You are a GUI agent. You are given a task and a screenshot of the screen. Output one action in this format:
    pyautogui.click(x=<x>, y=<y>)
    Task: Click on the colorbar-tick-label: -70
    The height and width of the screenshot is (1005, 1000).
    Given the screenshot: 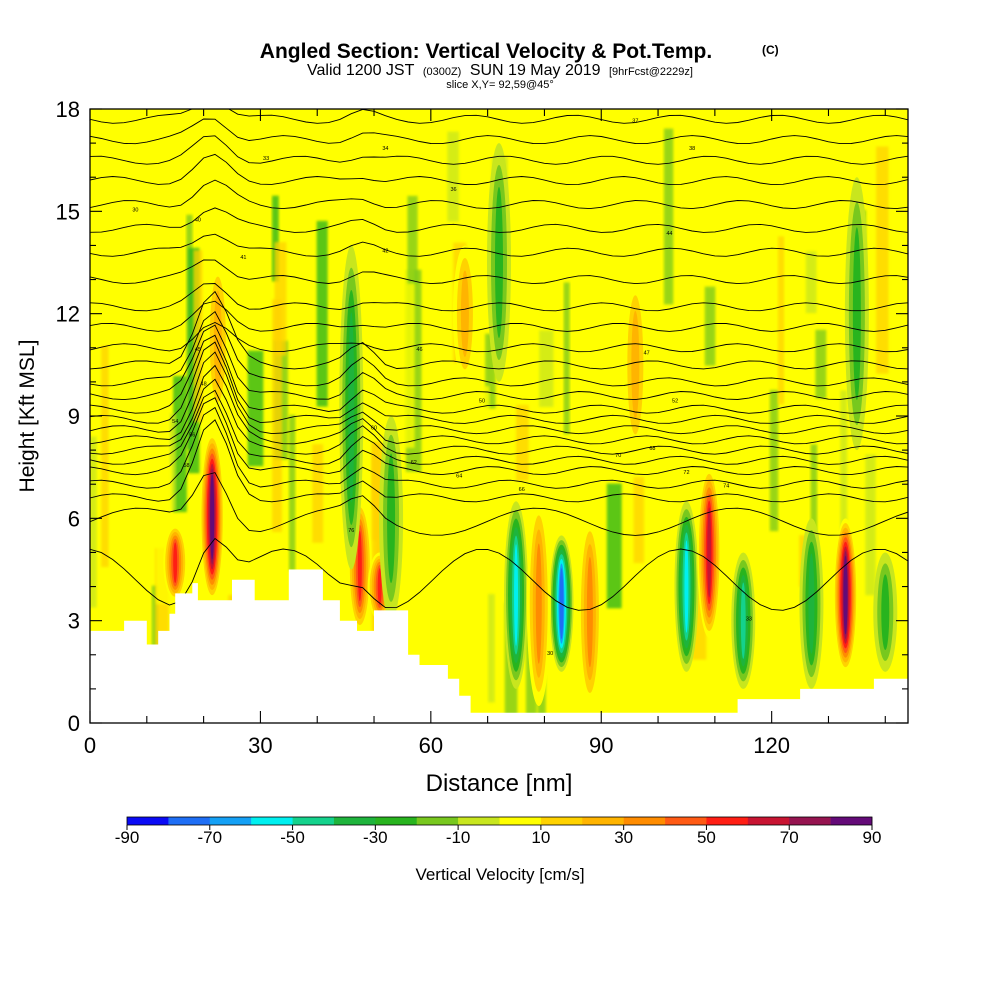 What is the action you would take?
    pyautogui.click(x=209, y=837)
    